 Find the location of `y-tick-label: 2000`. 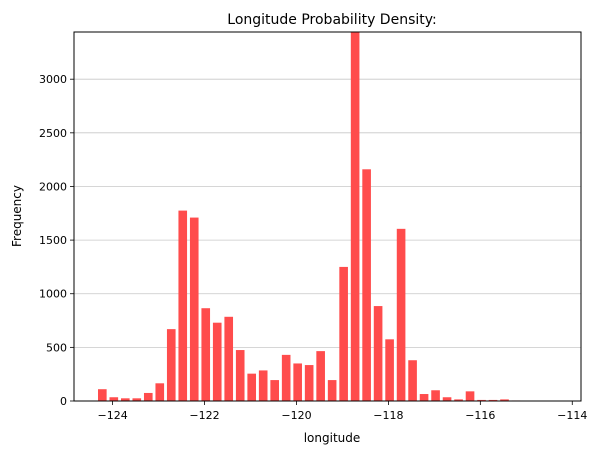

y-tick-label: 2000 is located at coordinates (53, 186).